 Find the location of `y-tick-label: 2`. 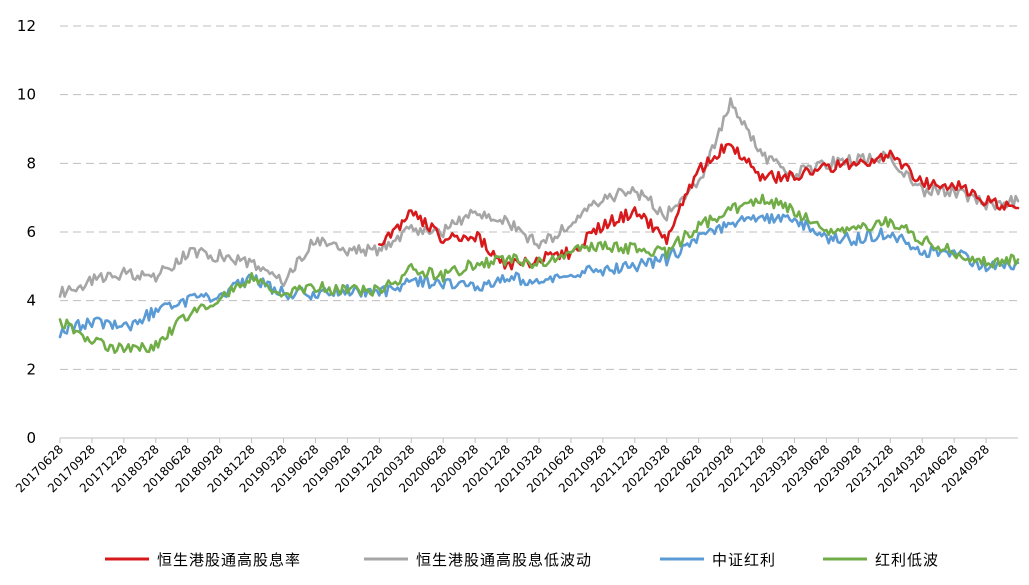

y-tick-label: 2 is located at coordinates (31, 369).